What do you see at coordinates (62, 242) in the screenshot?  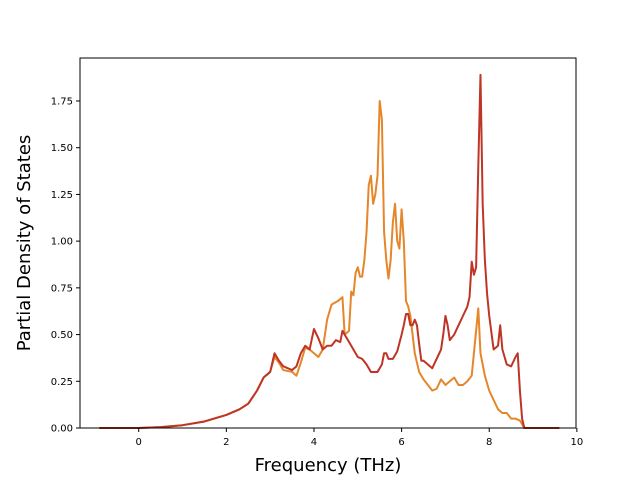 I see `y-tick-label: 1.00` at bounding box center [62, 242].